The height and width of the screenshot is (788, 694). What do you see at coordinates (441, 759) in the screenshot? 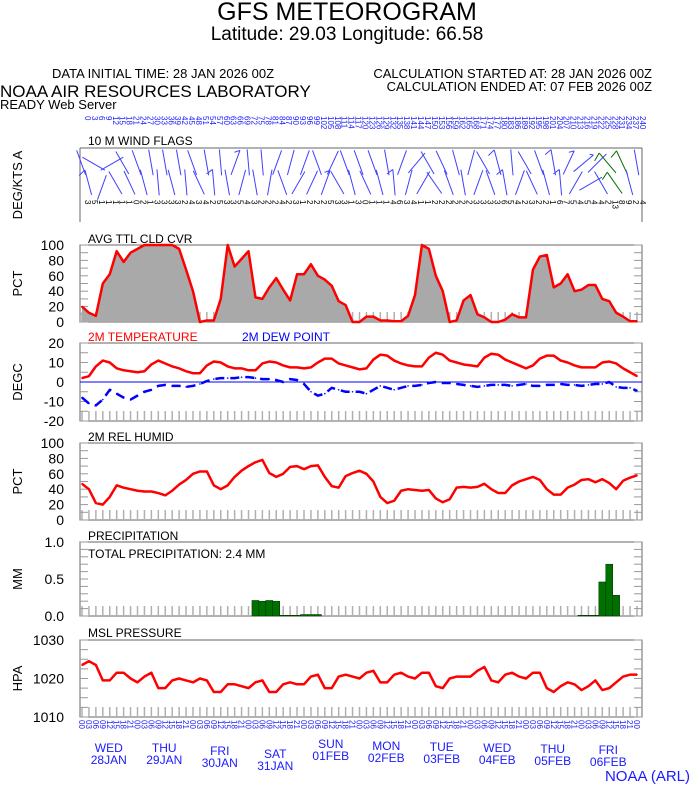
I see `date-label: 03FEB` at bounding box center [441, 759].